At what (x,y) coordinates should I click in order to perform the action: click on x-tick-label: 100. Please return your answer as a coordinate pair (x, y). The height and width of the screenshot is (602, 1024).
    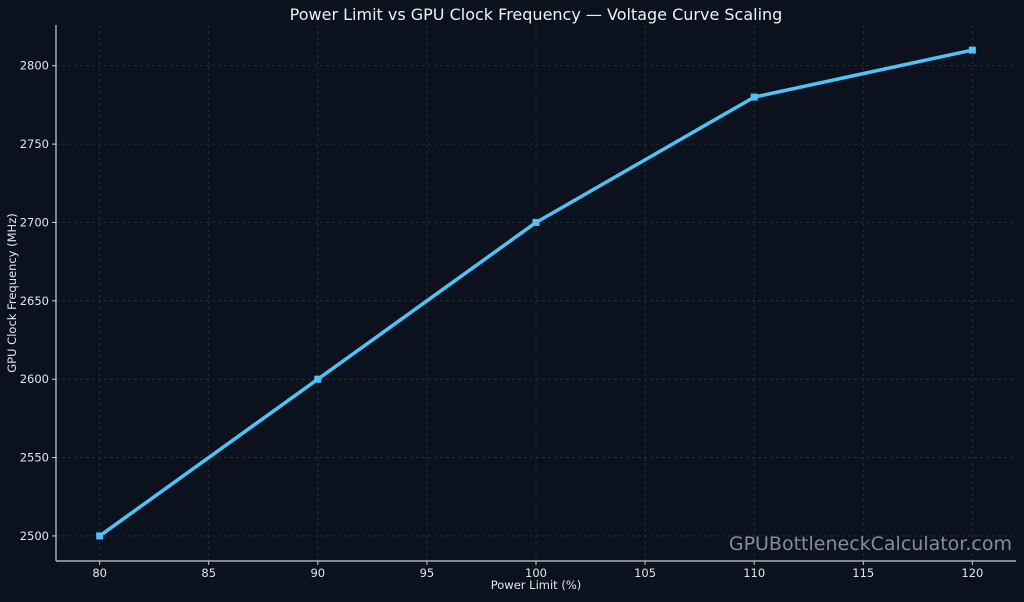
    Looking at the image, I should click on (536, 573).